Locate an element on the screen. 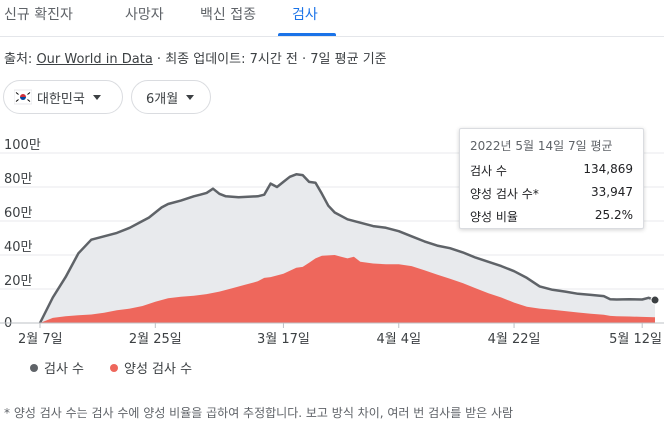 This screenshot has height=424, width=664. tab-new-cases: 신규 확진자 is located at coordinates (38, 15).